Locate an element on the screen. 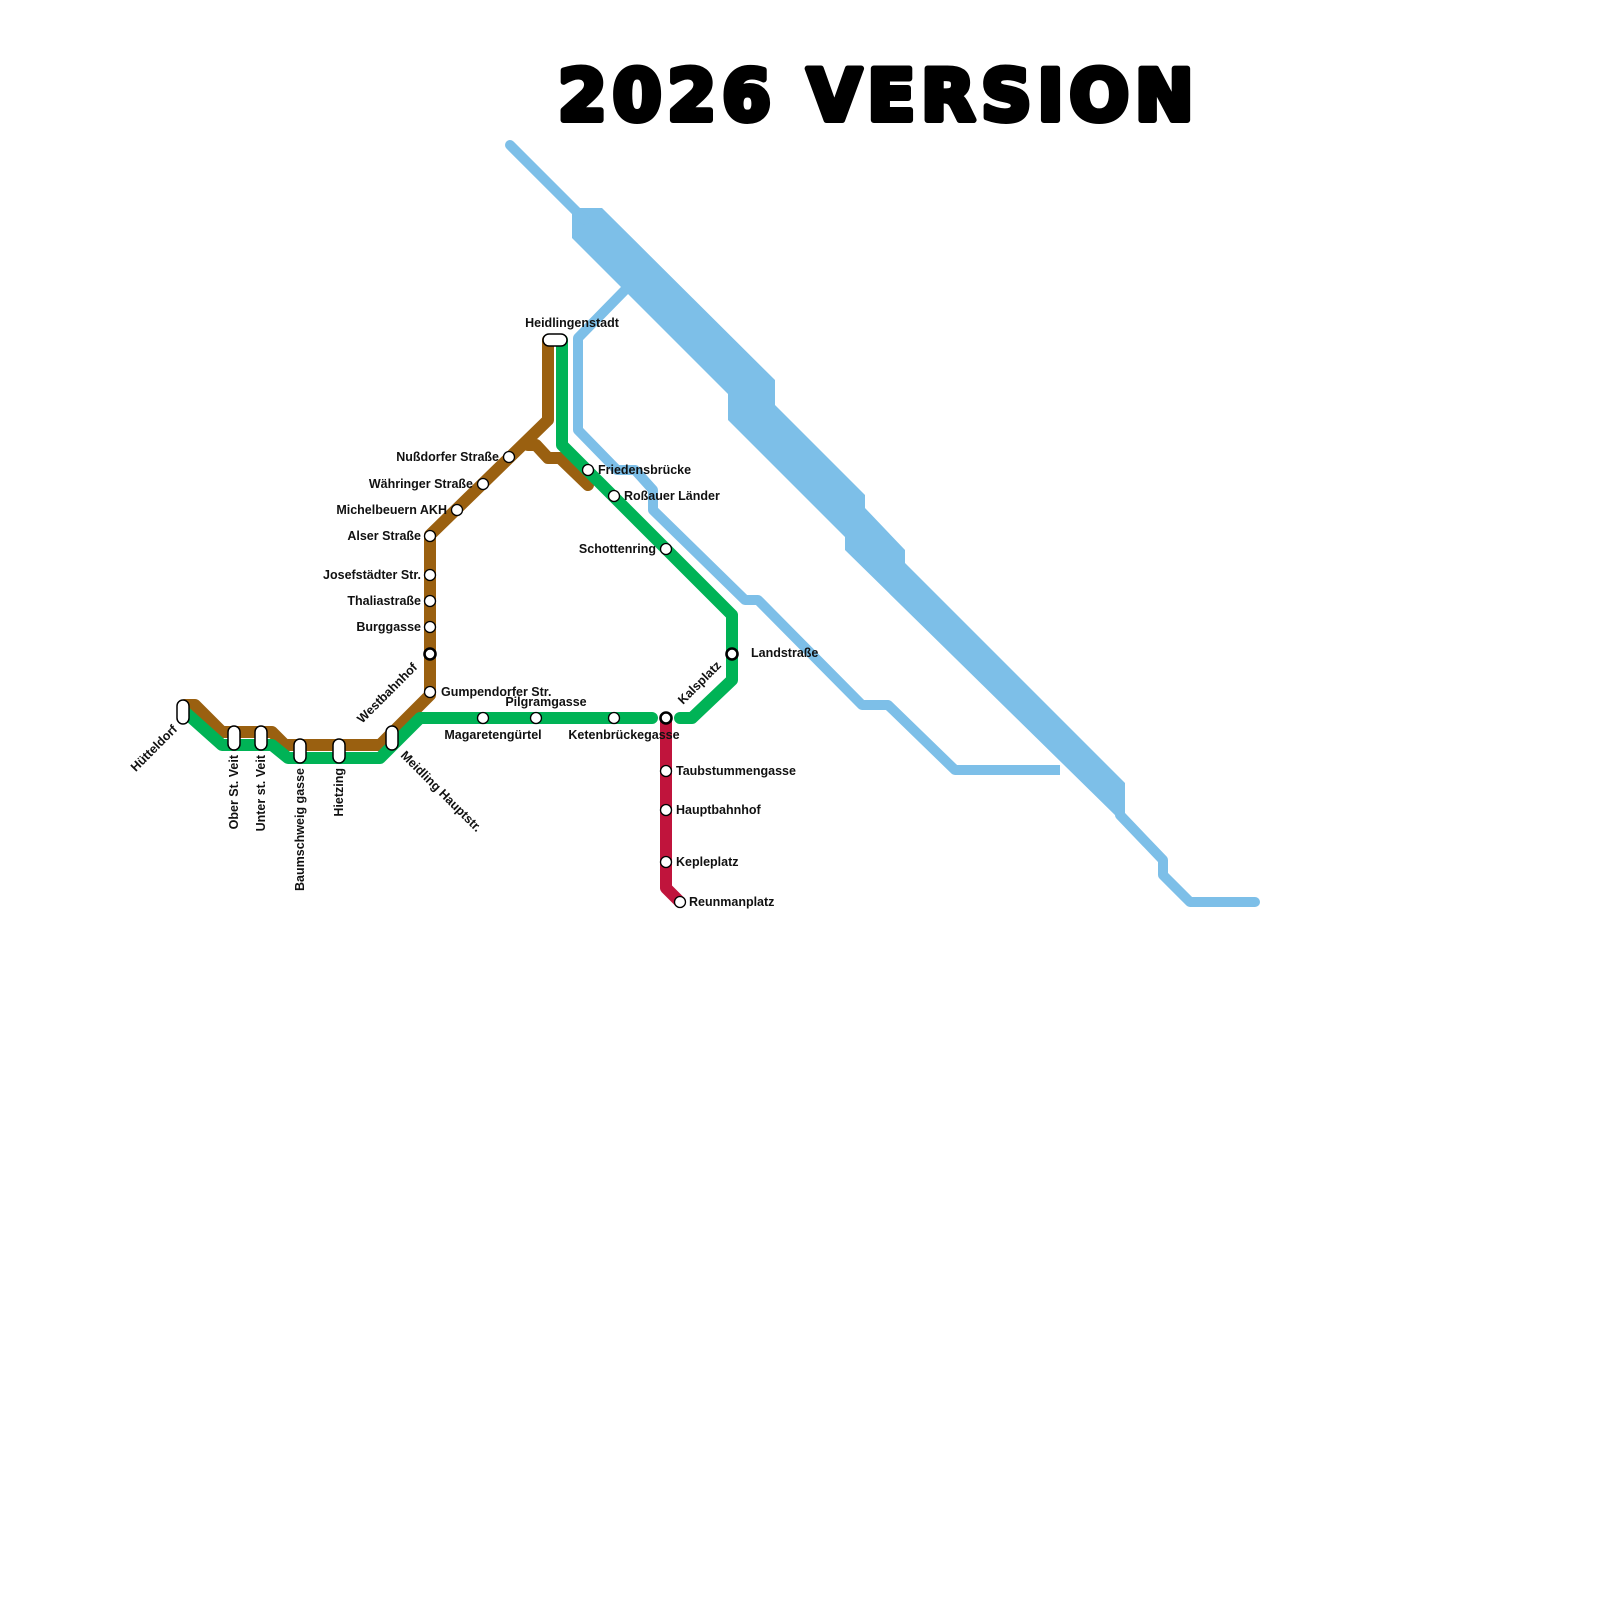  station-label: Währinger Straße is located at coordinates (421, 484).